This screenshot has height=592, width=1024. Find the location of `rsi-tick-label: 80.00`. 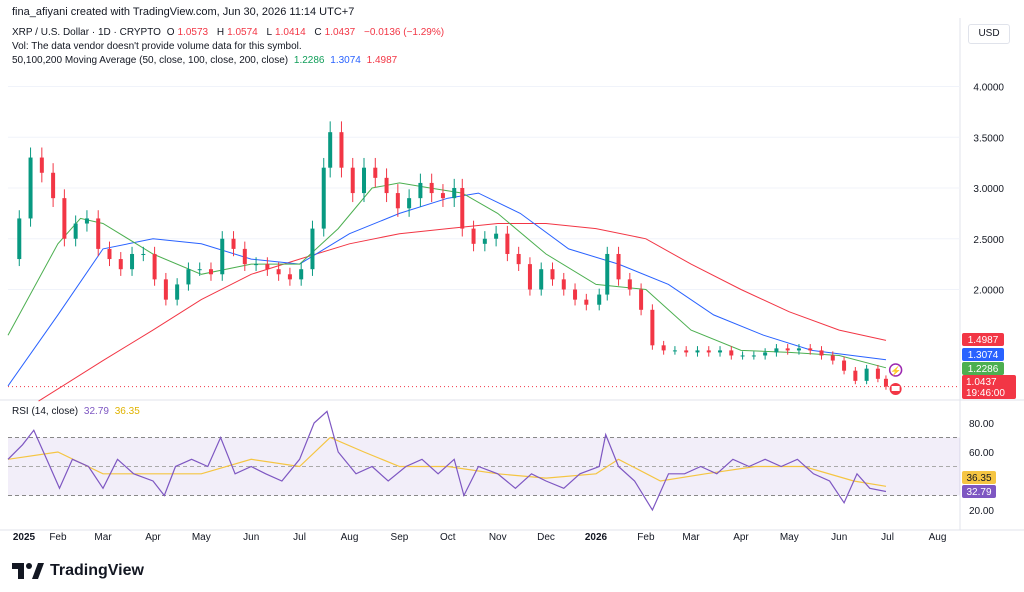

rsi-tick-label: 80.00 is located at coordinates (981, 424).